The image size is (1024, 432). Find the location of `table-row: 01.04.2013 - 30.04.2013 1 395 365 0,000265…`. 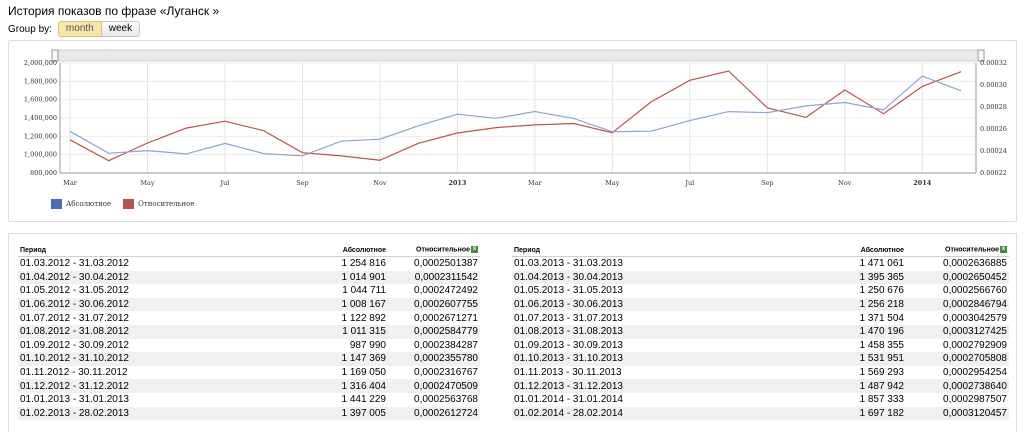

table-row: 01.04.2013 - 30.04.2013 1 395 365 0,000265… is located at coordinates (760, 277).